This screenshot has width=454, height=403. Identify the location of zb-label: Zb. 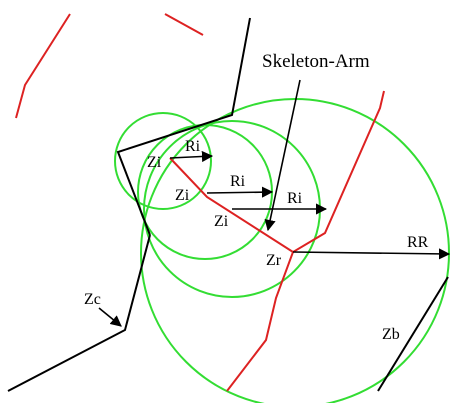
(391, 334).